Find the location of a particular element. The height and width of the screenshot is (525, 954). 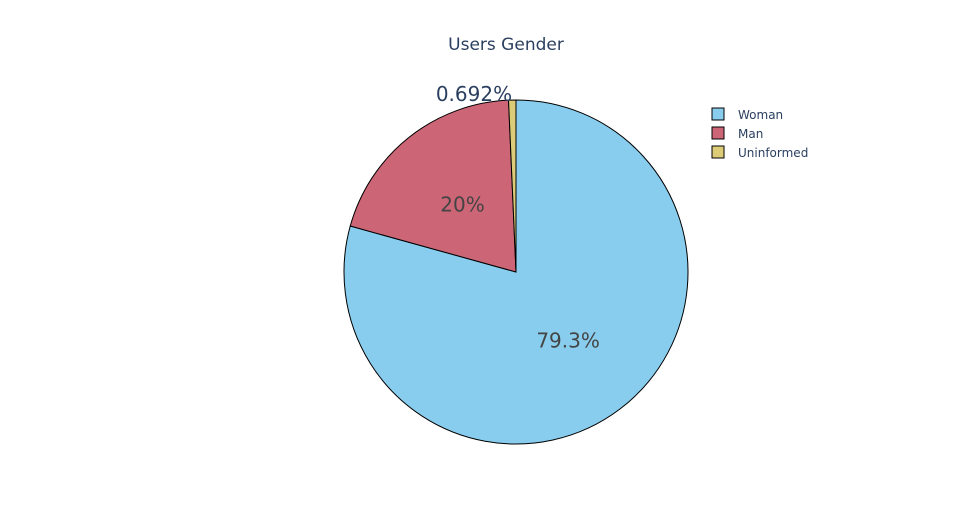

legend: Woman Man Uninformed is located at coordinates (759, 133).